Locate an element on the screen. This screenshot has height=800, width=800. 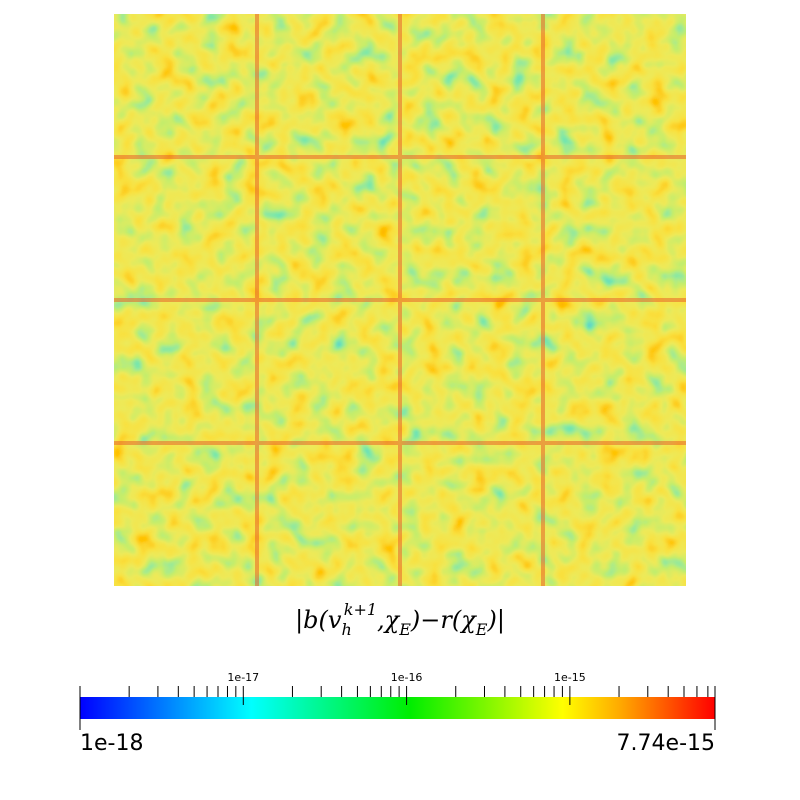
title-part: )| is located at coordinates (495, 620).